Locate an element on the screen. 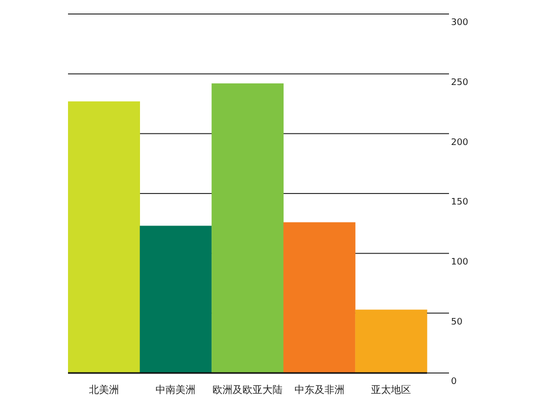 The image size is (537, 403). y-tick-label: 0 is located at coordinates (454, 382).